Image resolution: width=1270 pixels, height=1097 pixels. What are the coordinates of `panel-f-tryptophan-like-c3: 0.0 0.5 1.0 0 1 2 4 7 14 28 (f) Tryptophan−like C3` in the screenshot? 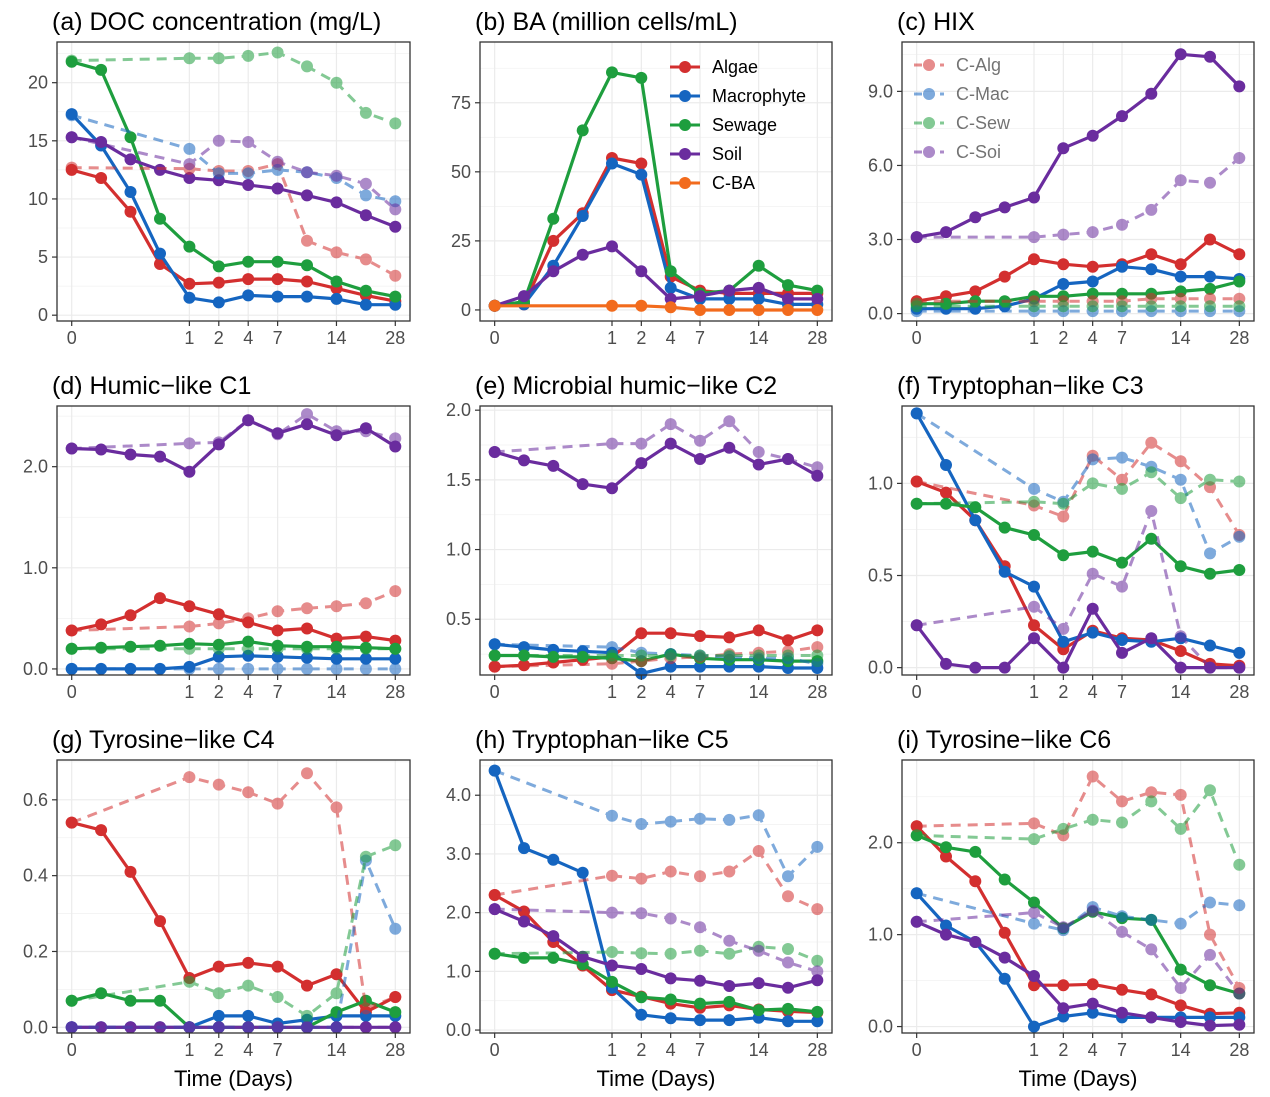 It's located at (1061, 537).